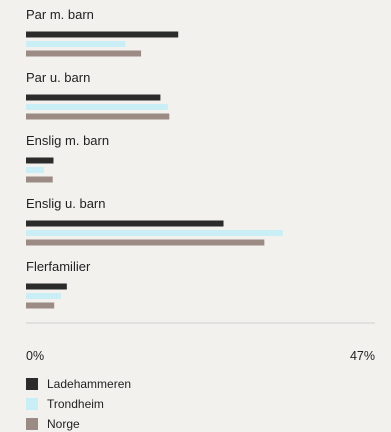  Describe the element at coordinates (58, 77) in the screenshot. I see `category-label: Par u. barn` at that location.